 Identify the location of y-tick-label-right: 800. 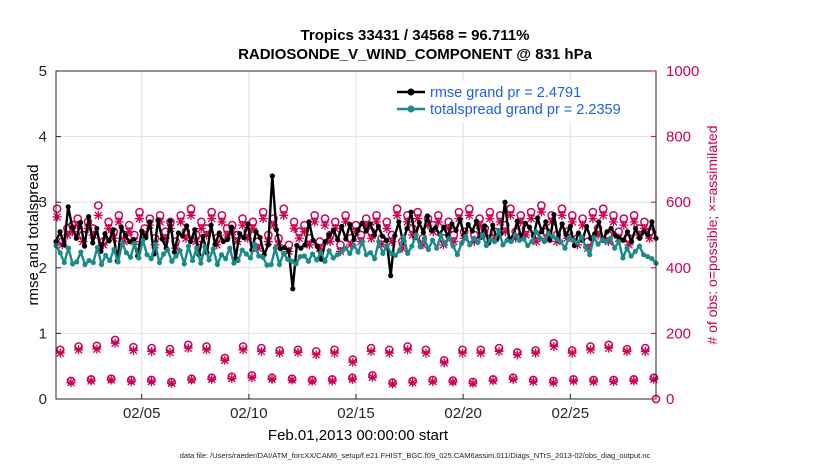
(678, 137).